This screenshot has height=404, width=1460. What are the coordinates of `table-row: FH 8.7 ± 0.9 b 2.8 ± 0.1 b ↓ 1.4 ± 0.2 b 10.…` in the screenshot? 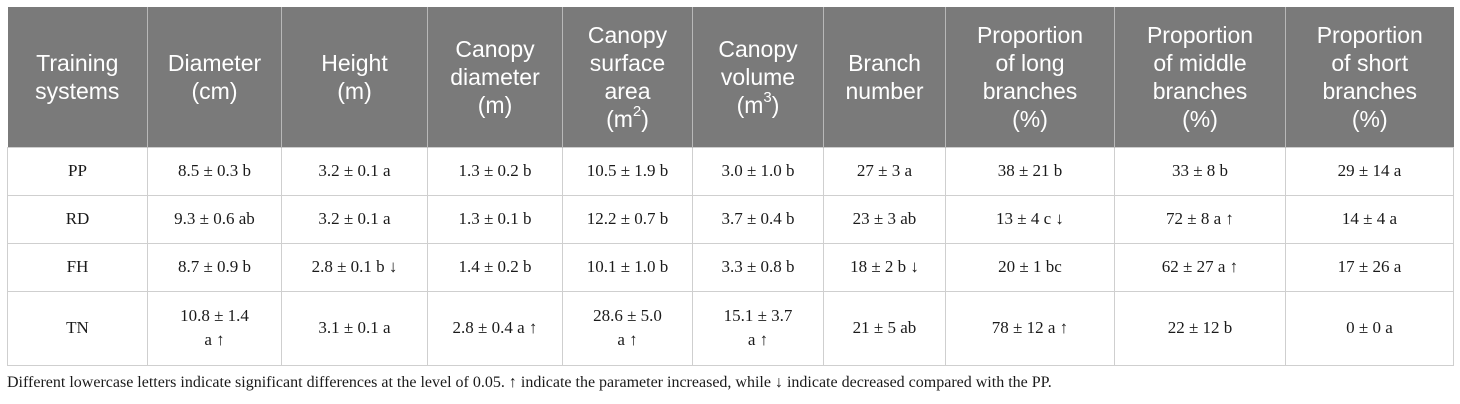 It's located at (730, 267).